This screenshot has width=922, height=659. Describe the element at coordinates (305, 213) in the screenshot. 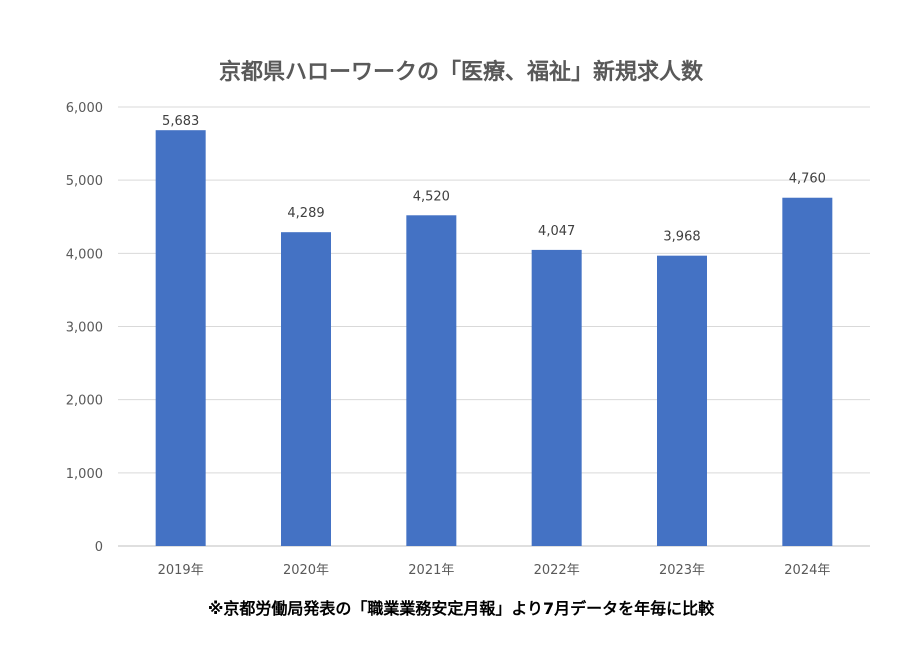

I see `data-label: 4,289` at that location.